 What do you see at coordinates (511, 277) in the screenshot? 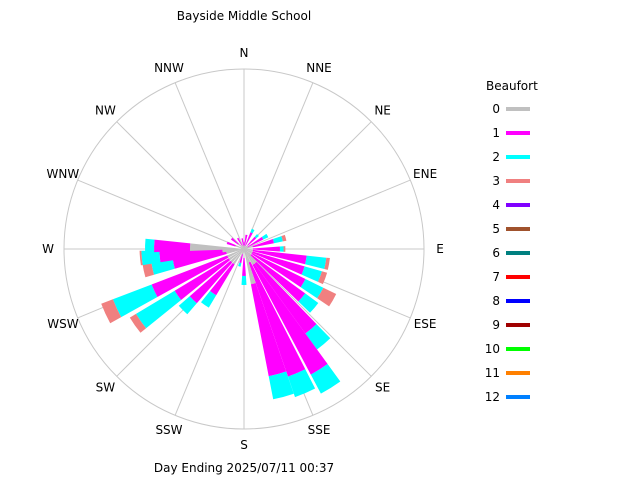
I see `legend-entry: 7` at bounding box center [511, 277].